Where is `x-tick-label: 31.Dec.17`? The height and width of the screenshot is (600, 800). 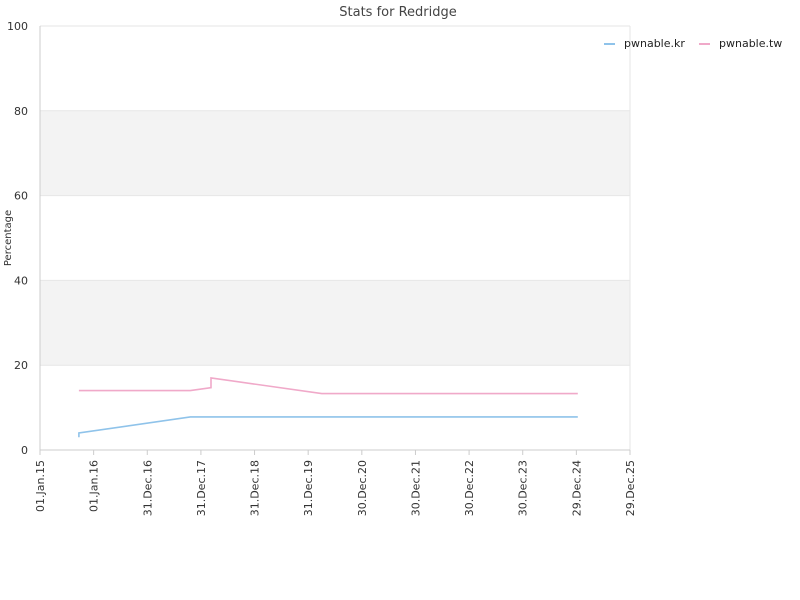
x-tick-label: 31.Dec.17 is located at coordinates (201, 488).